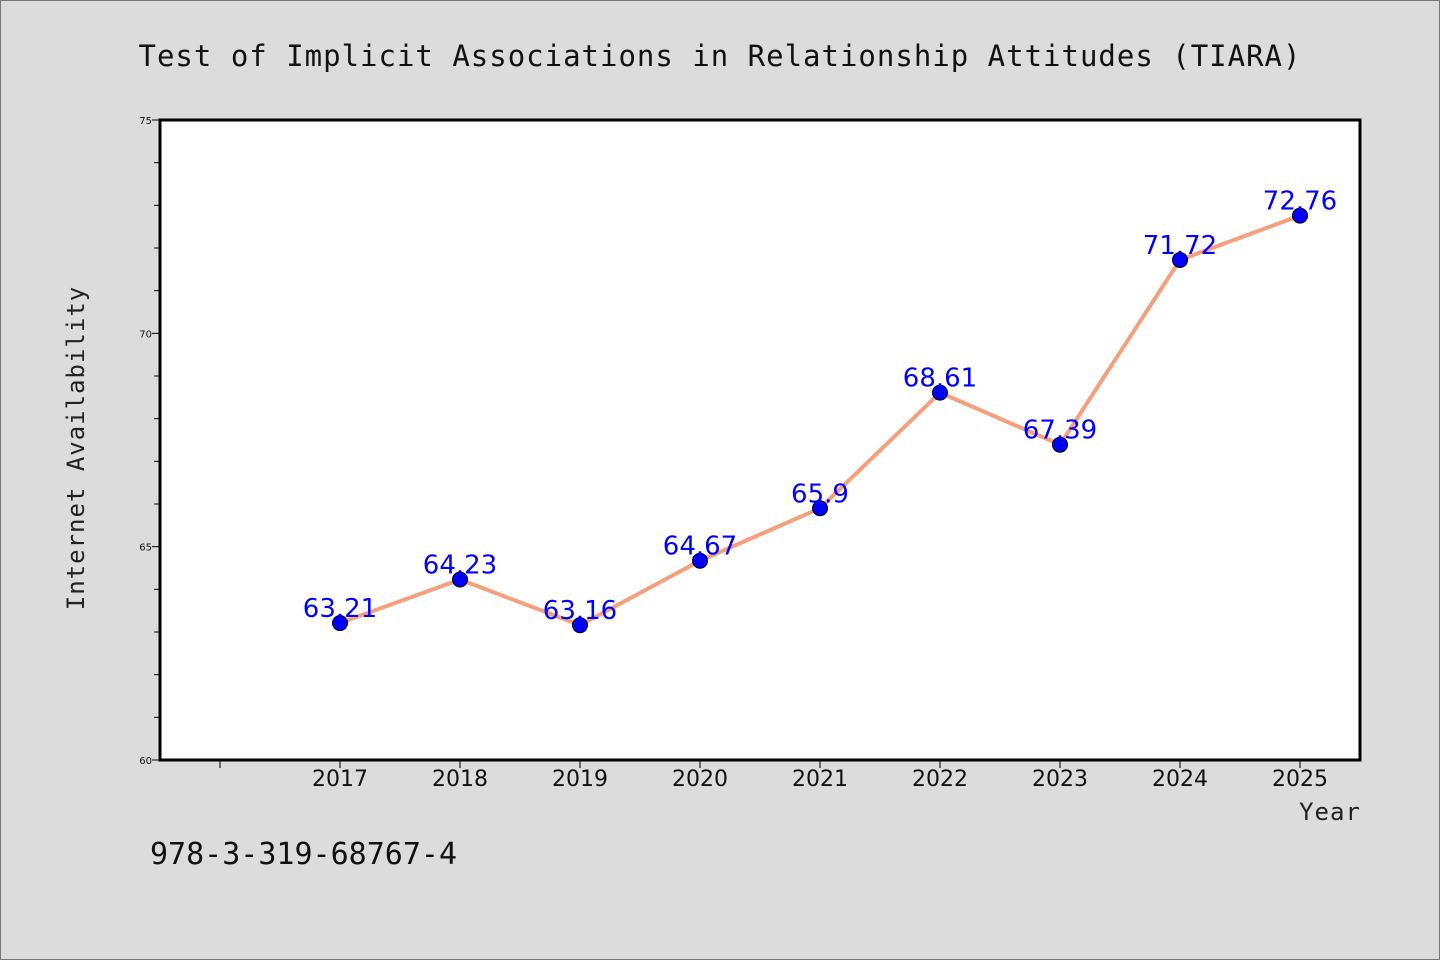  I want to click on x-axis-label: Year, so click(1330, 812).